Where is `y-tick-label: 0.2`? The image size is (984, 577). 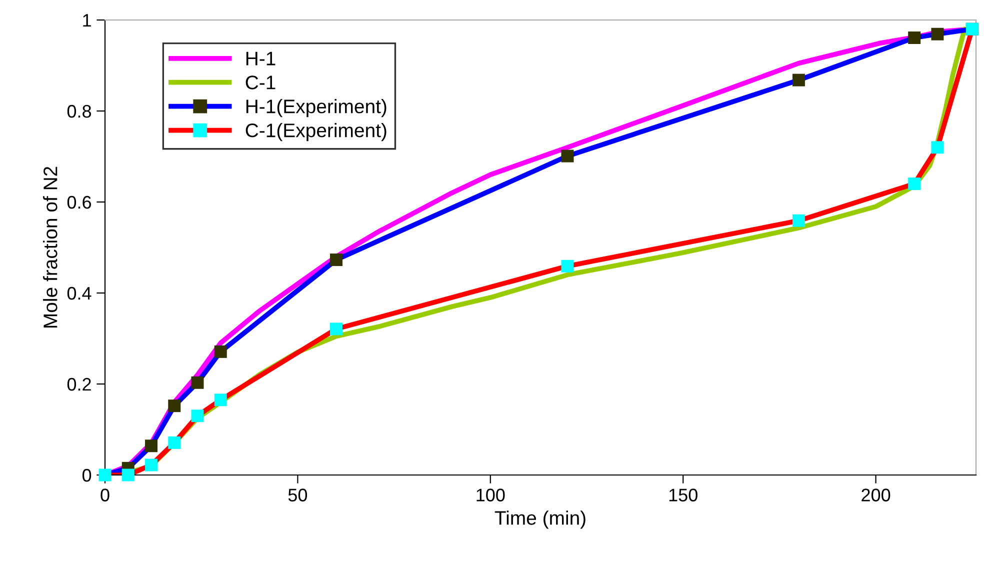 y-tick-label: 0.2 is located at coordinates (79, 384).